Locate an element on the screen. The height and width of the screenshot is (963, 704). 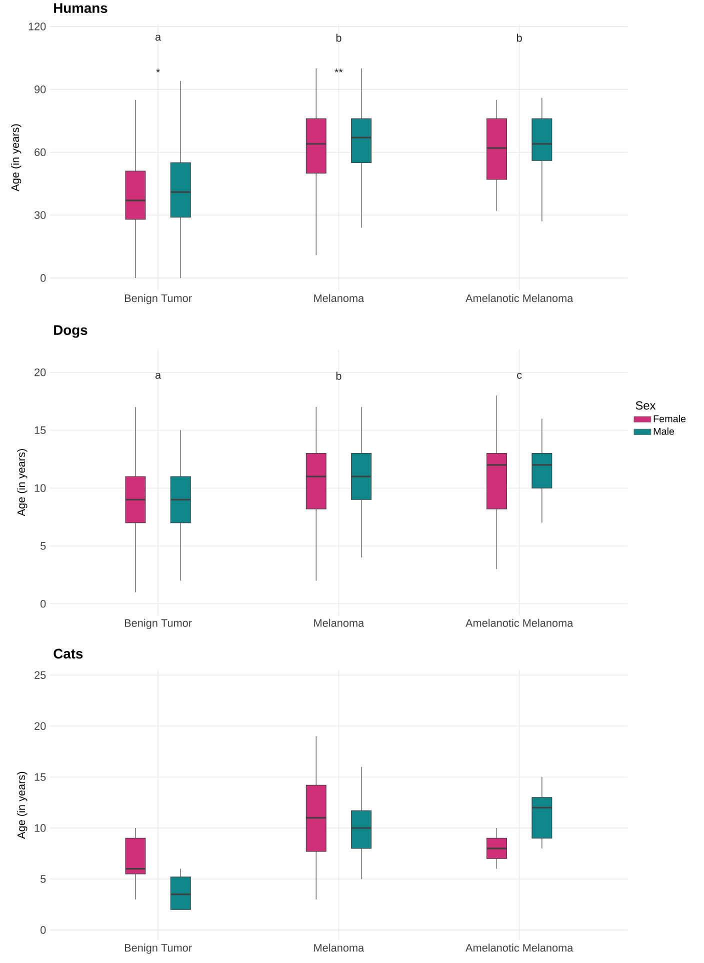
y-tick-label: 120 is located at coordinates (37, 26).